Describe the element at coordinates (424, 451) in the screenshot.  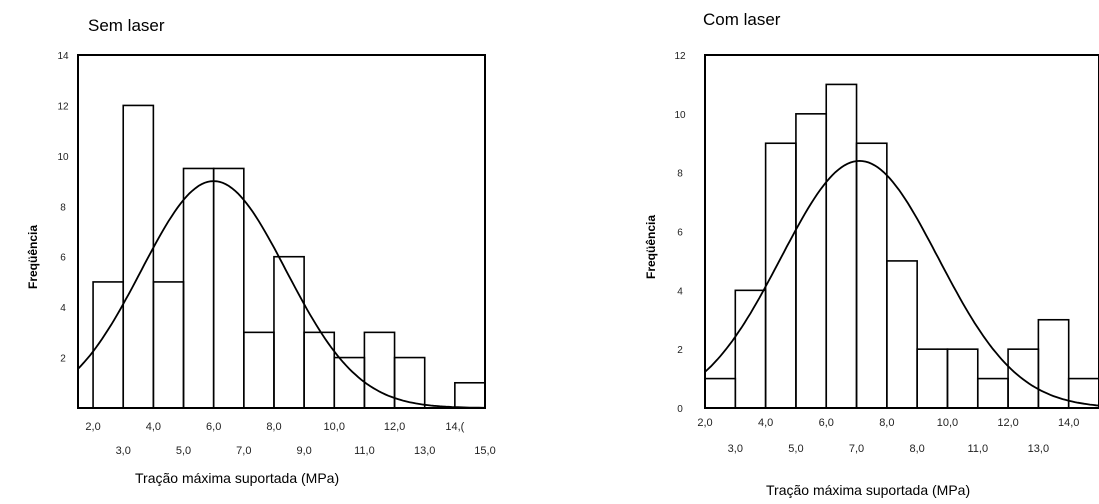
I see `chart1-xtick-bottom-6: 13,0` at that location.